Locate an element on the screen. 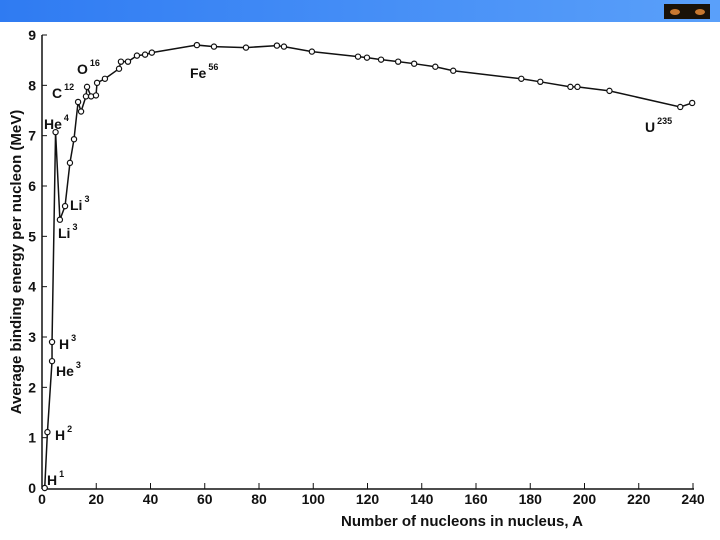  nuclide-label: He 3 is located at coordinates (68, 369).